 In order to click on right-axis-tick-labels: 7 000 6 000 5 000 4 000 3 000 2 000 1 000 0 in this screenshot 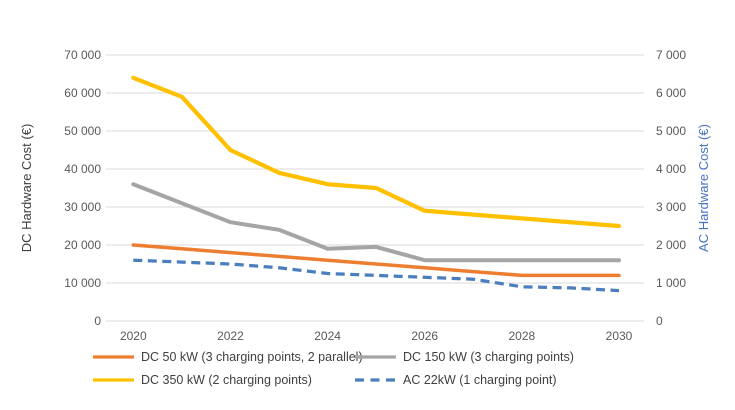, I will do `click(671, 188)`.